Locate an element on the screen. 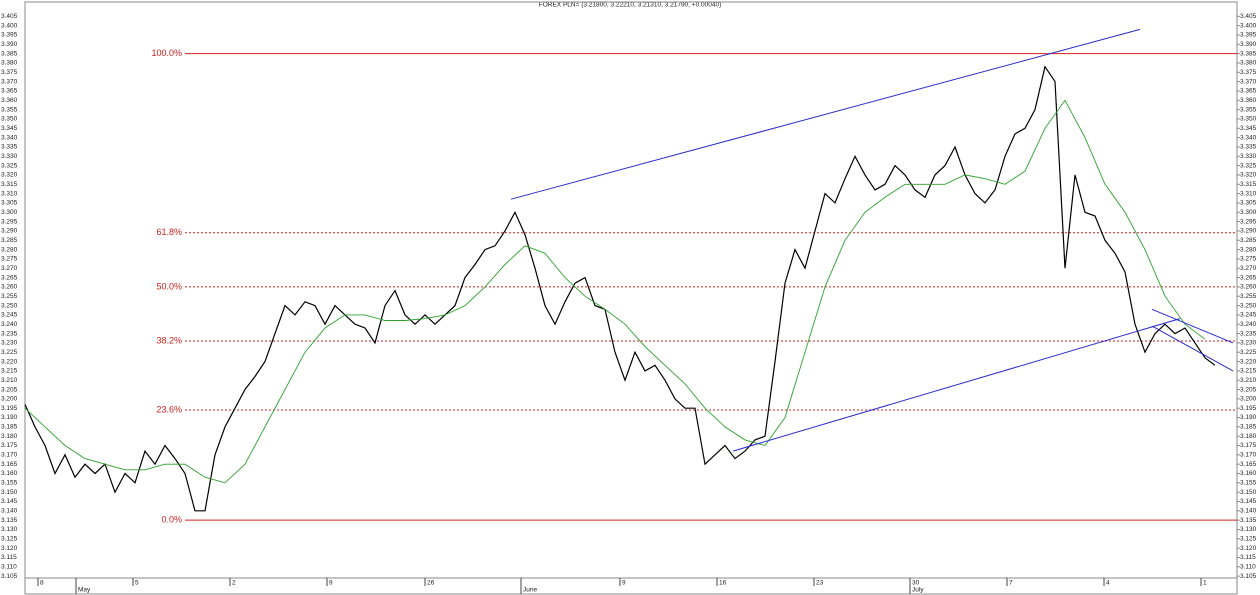  y-tick-label: 3.280 is located at coordinates (9, 249).